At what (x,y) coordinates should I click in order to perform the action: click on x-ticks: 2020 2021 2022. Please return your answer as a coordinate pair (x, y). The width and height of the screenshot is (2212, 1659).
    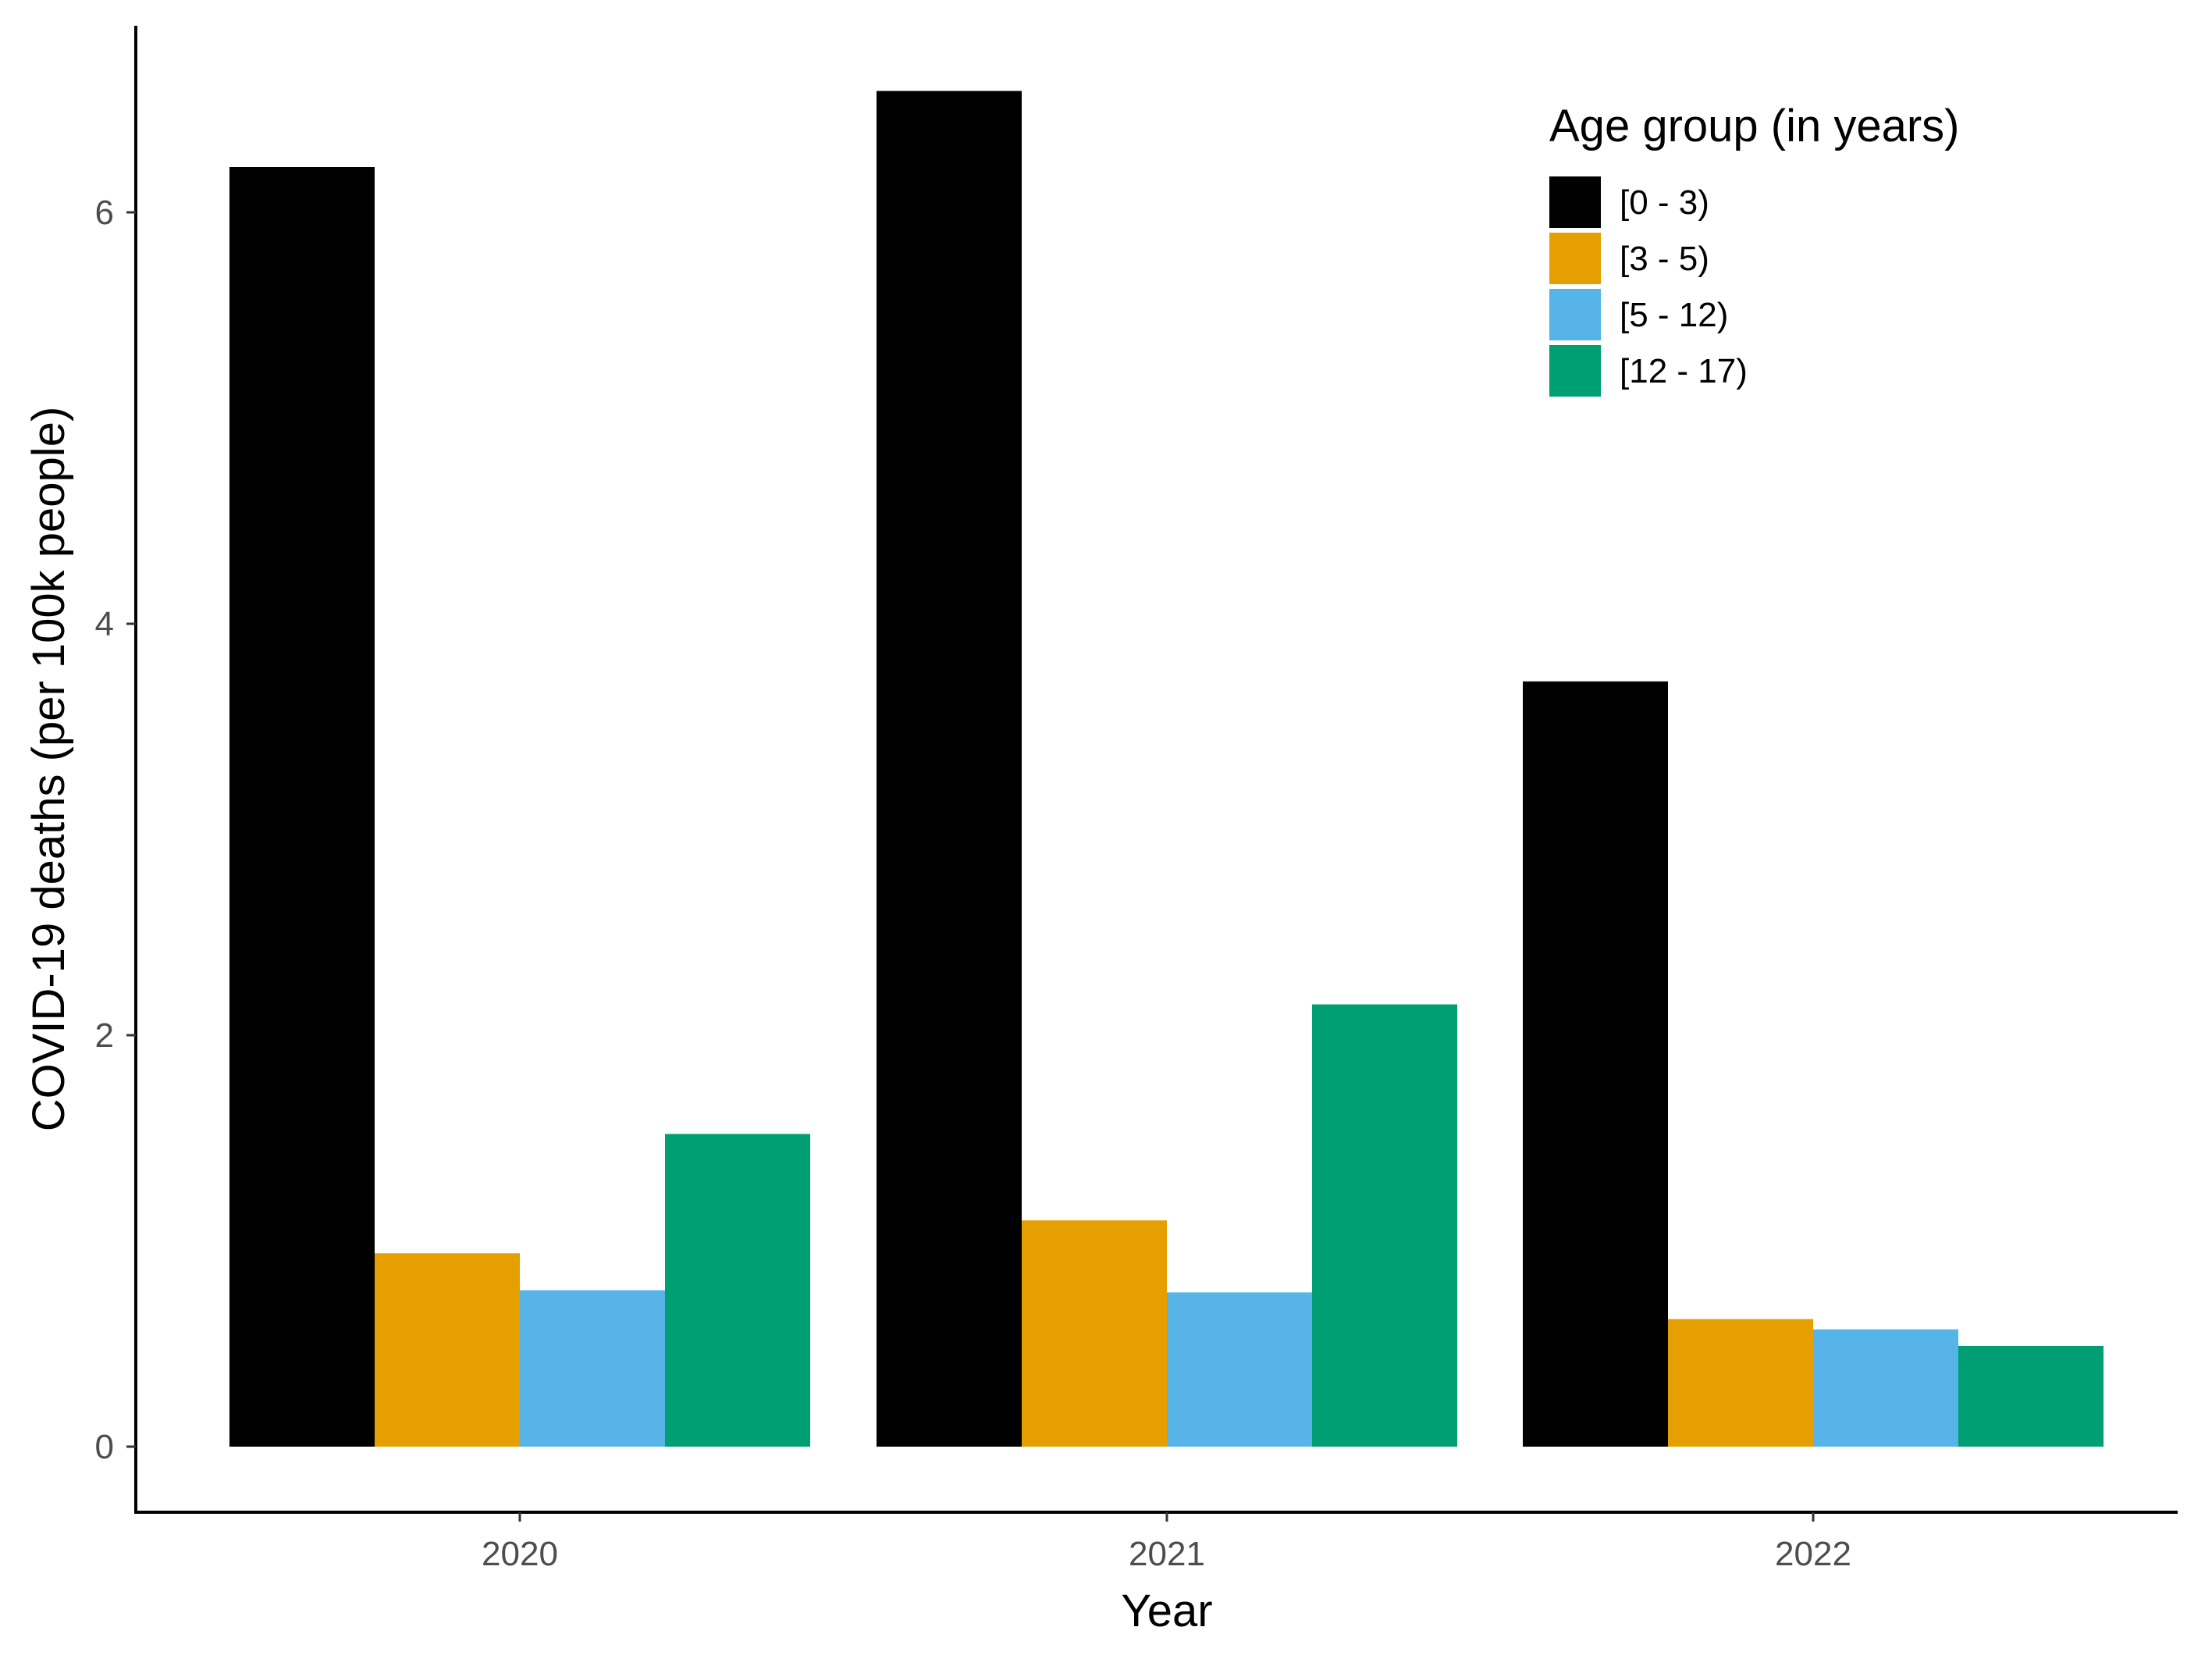
    Looking at the image, I should click on (1167, 1542).